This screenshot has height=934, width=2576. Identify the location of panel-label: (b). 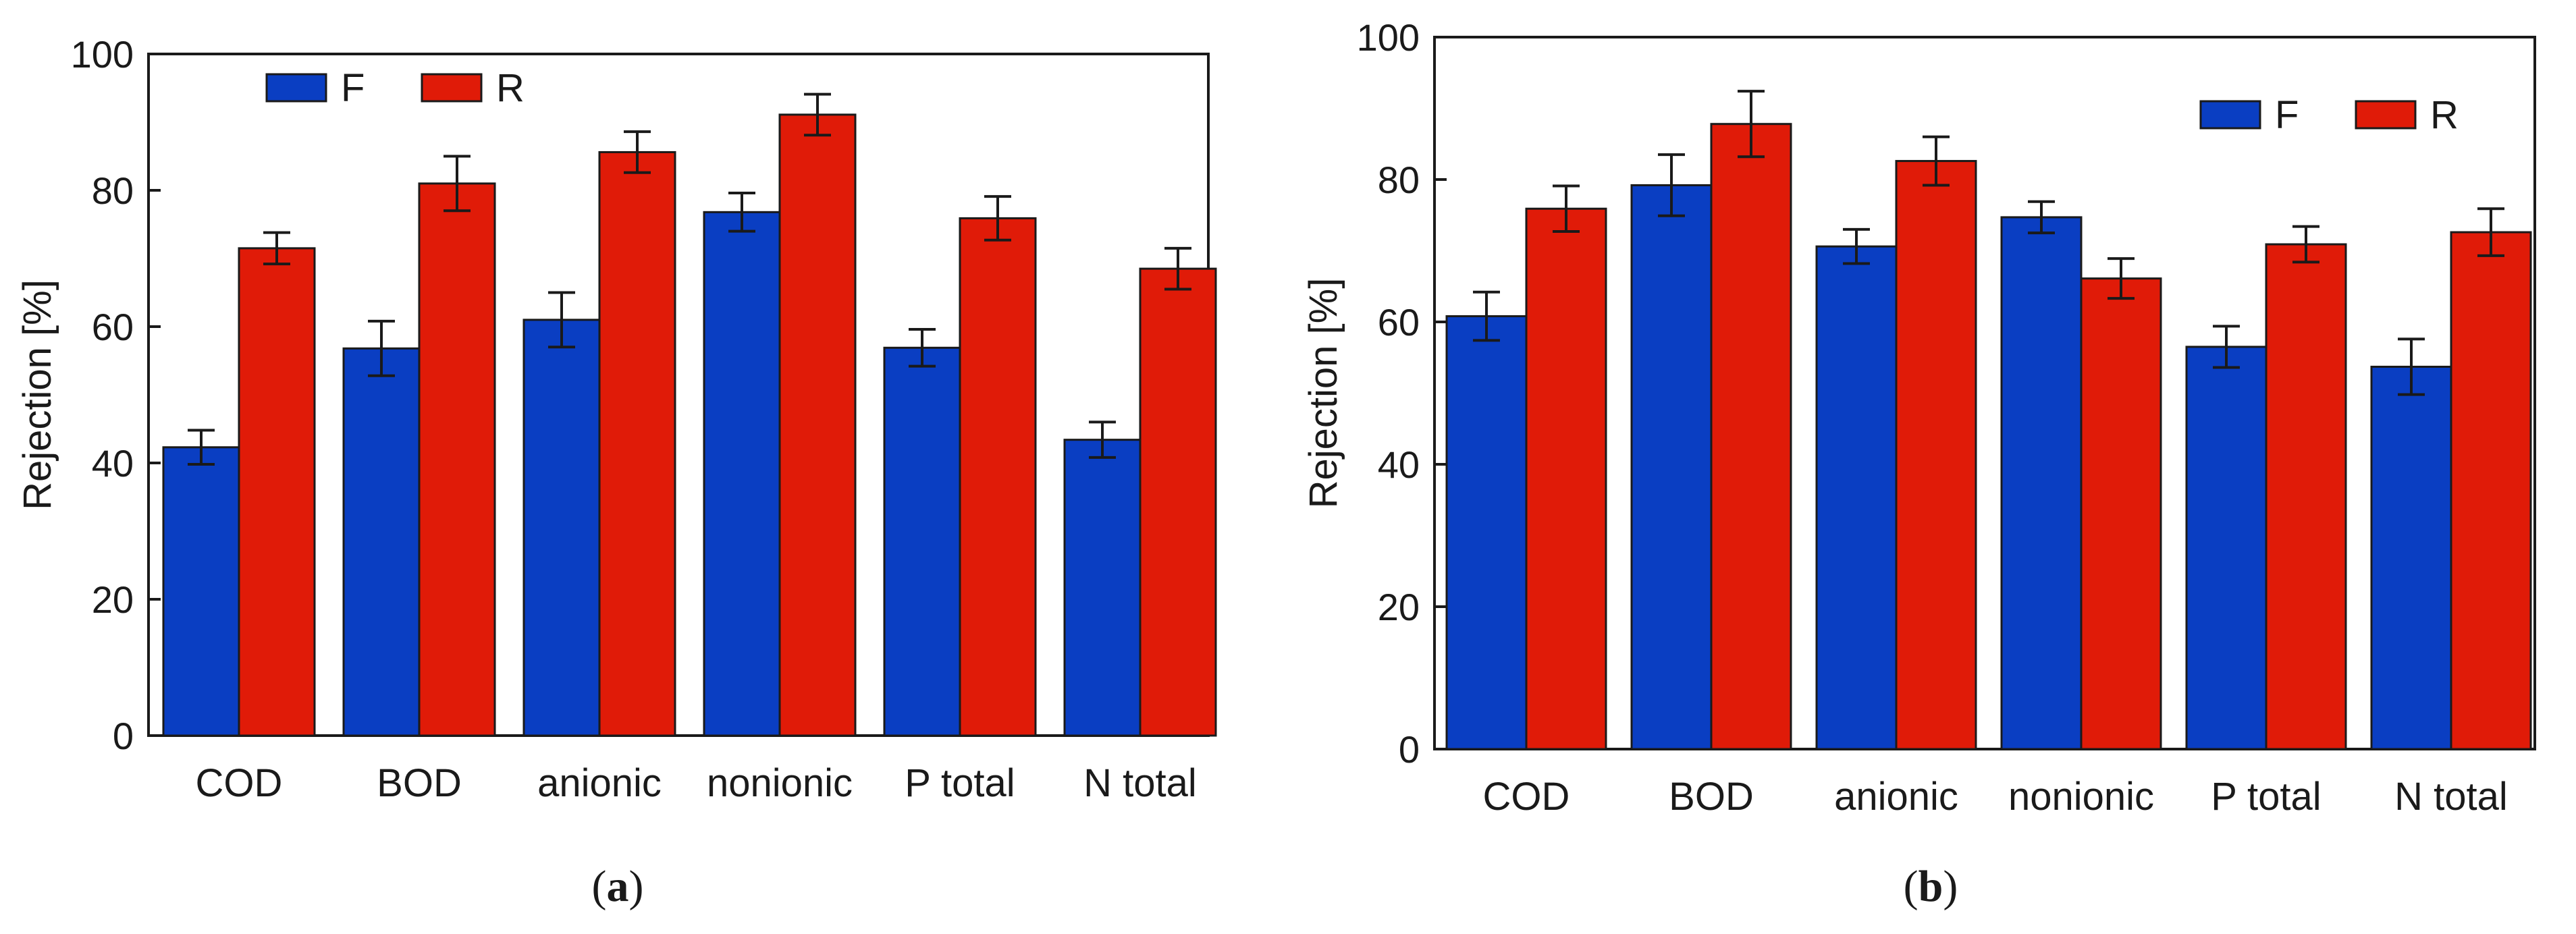
(1931, 886).